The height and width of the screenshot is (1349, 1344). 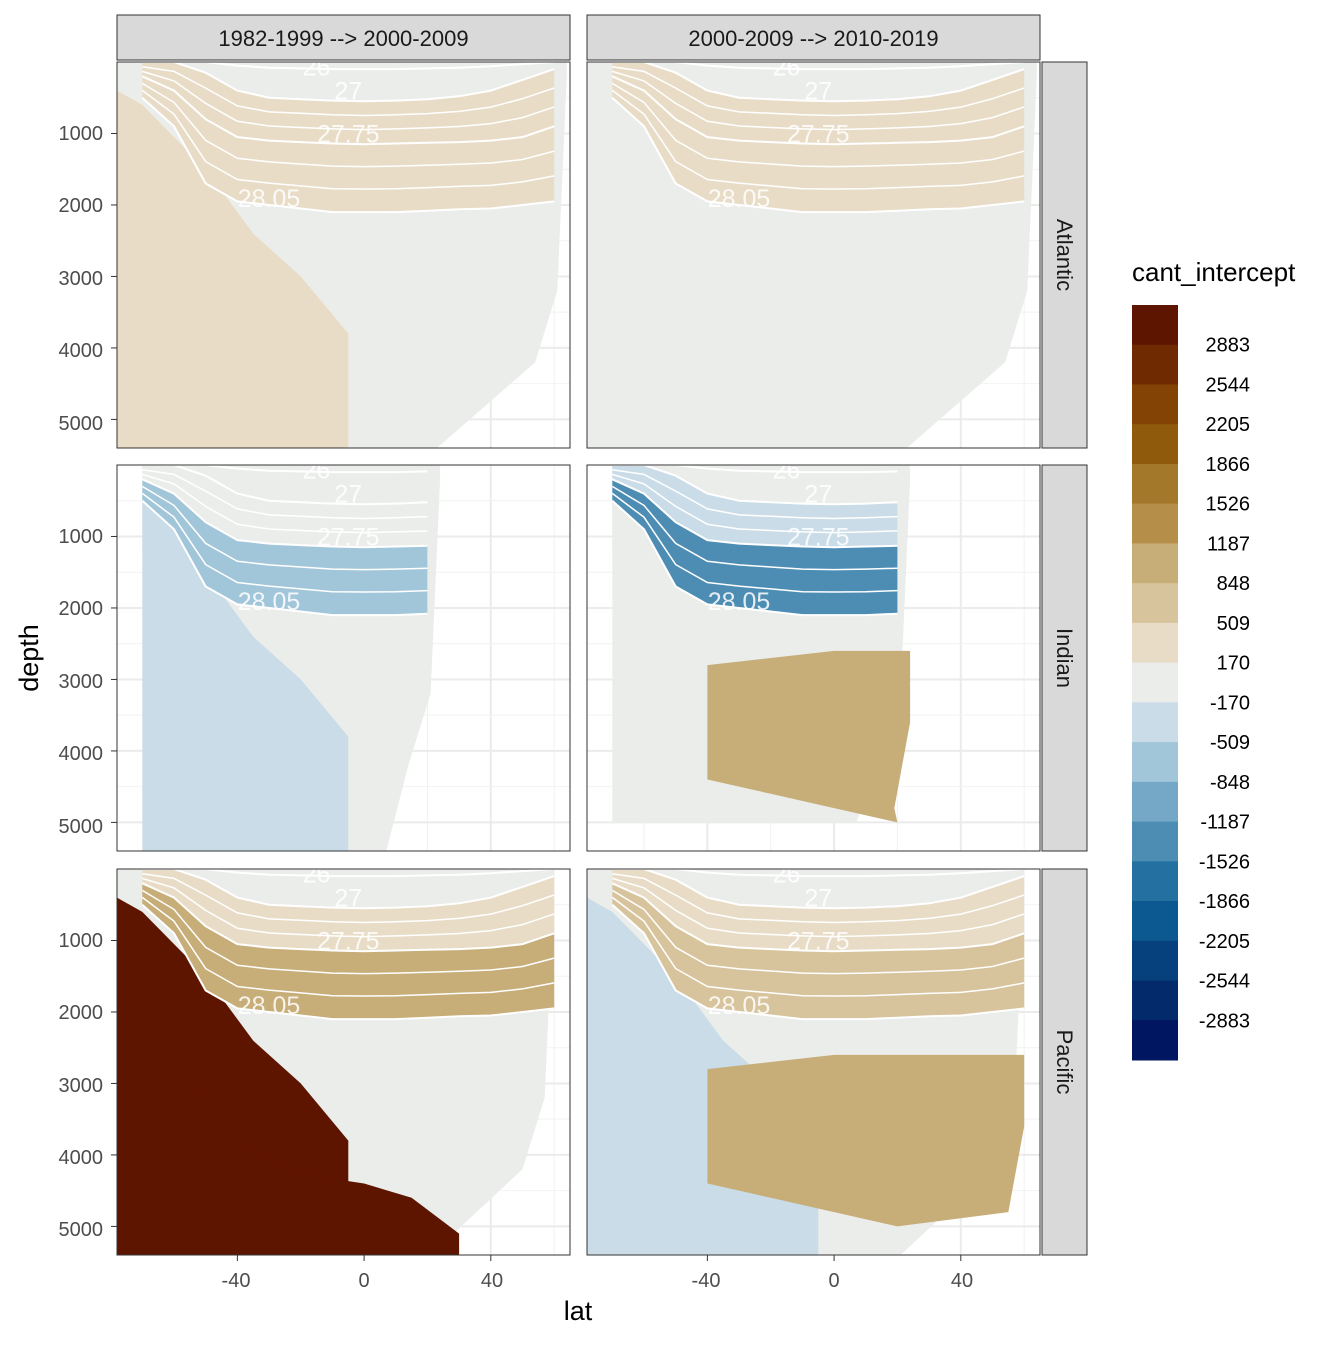 I want to click on strip-column-2-label: 2000-2009 --> 2010-2019, so click(x=813, y=38).